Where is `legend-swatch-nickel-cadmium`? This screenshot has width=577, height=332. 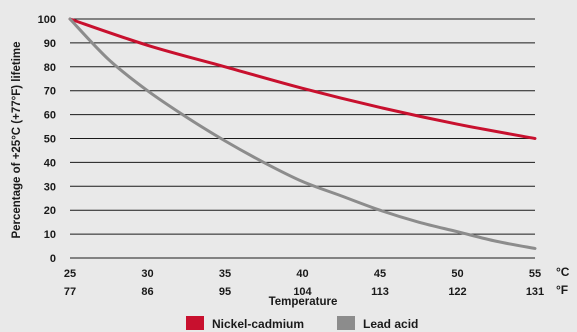 legend-swatch-nickel-cadmium is located at coordinates (195, 323).